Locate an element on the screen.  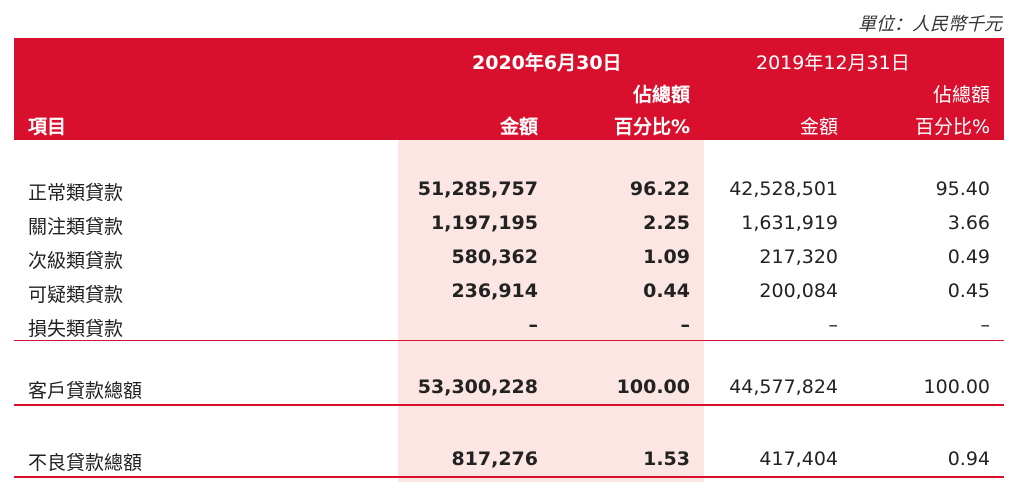
total-divider is located at coordinates (509, 405).